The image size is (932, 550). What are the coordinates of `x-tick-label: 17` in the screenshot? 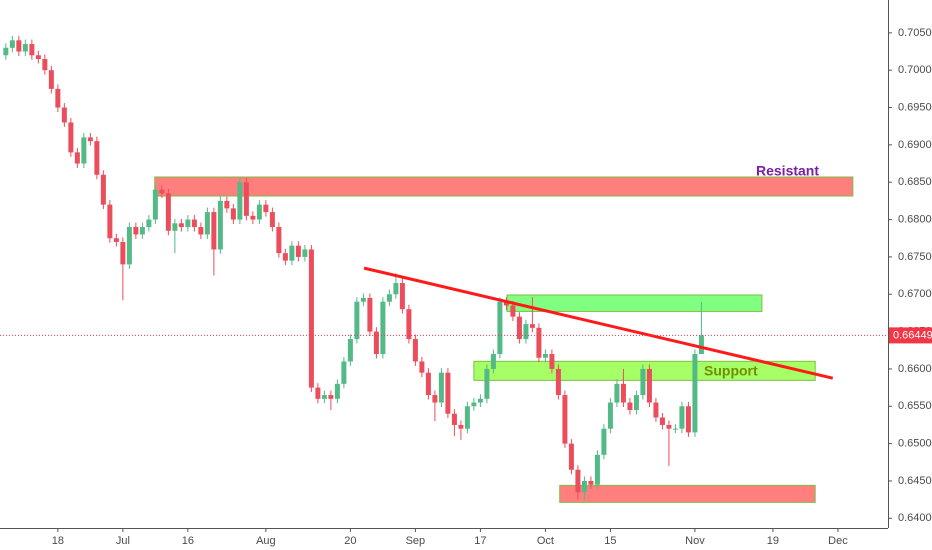 It's located at (480, 541).